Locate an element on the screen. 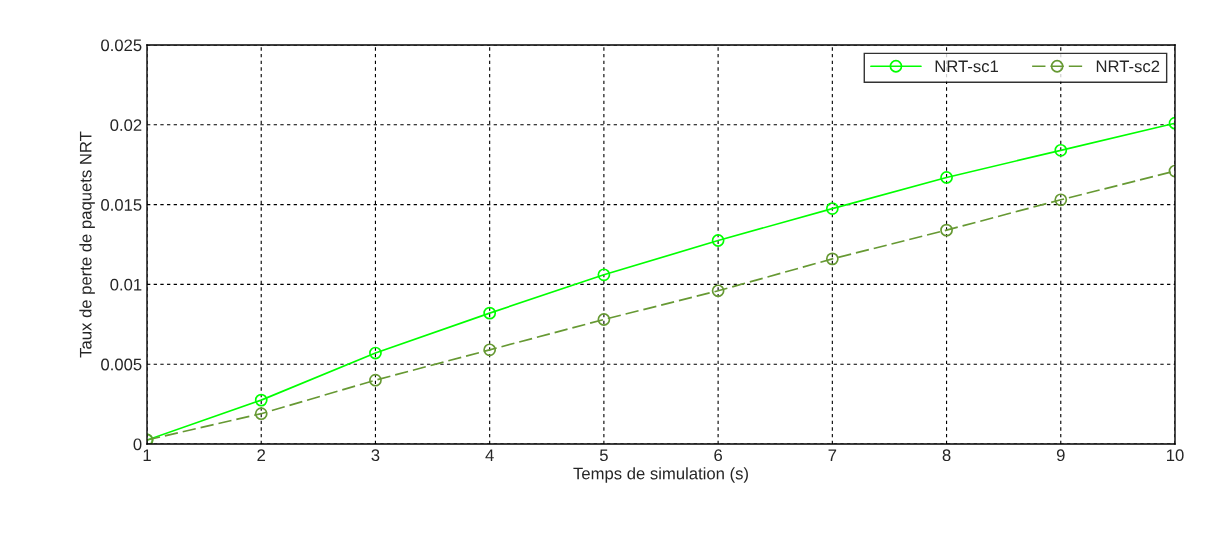 This screenshot has width=1210, height=537. x-tick-label: 4 is located at coordinates (489, 455).